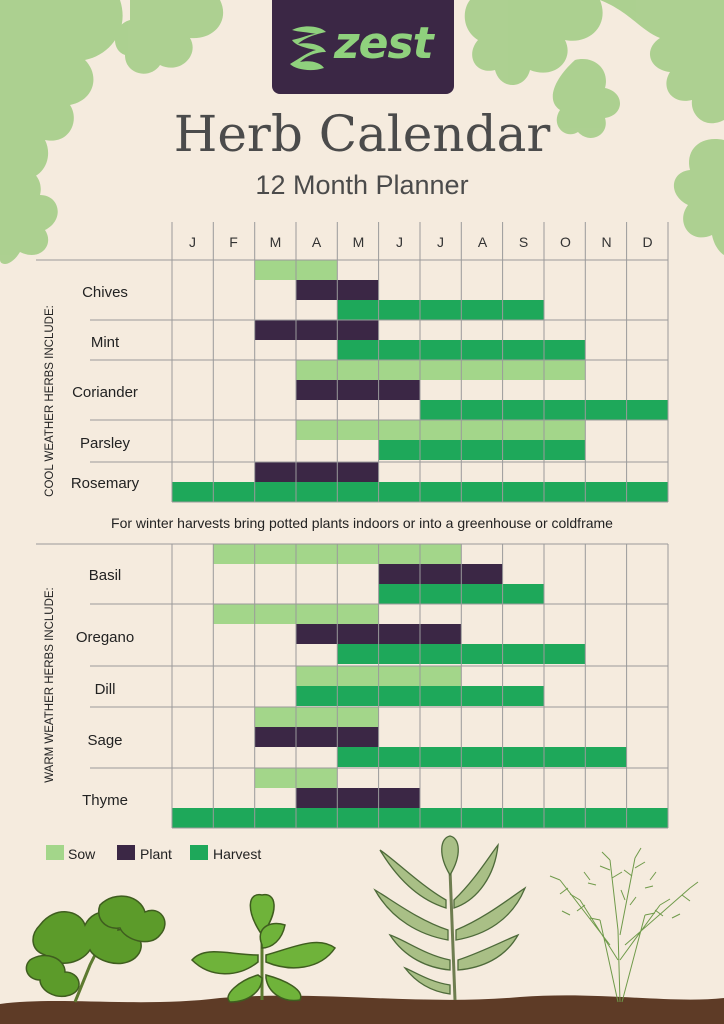 The width and height of the screenshot is (724, 1024). What do you see at coordinates (399, 554) in the screenshot?
I see `calendar-cell-sow-basil-m6` at bounding box center [399, 554].